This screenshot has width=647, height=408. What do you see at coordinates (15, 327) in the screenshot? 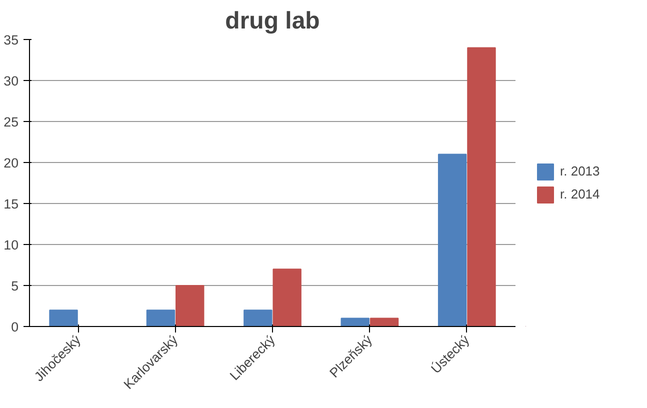
I see `y-tick-label: 0` at bounding box center [15, 327].